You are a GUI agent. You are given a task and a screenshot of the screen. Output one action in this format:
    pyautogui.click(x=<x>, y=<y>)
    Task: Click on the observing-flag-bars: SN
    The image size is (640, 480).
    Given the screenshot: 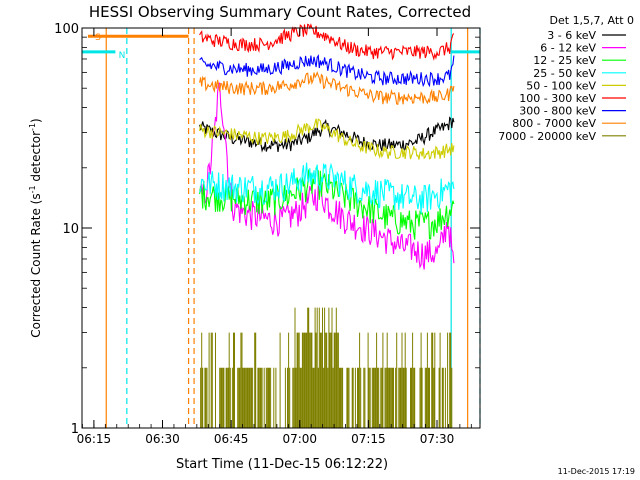 What is the action you would take?
    pyautogui.click(x=281, y=47)
    